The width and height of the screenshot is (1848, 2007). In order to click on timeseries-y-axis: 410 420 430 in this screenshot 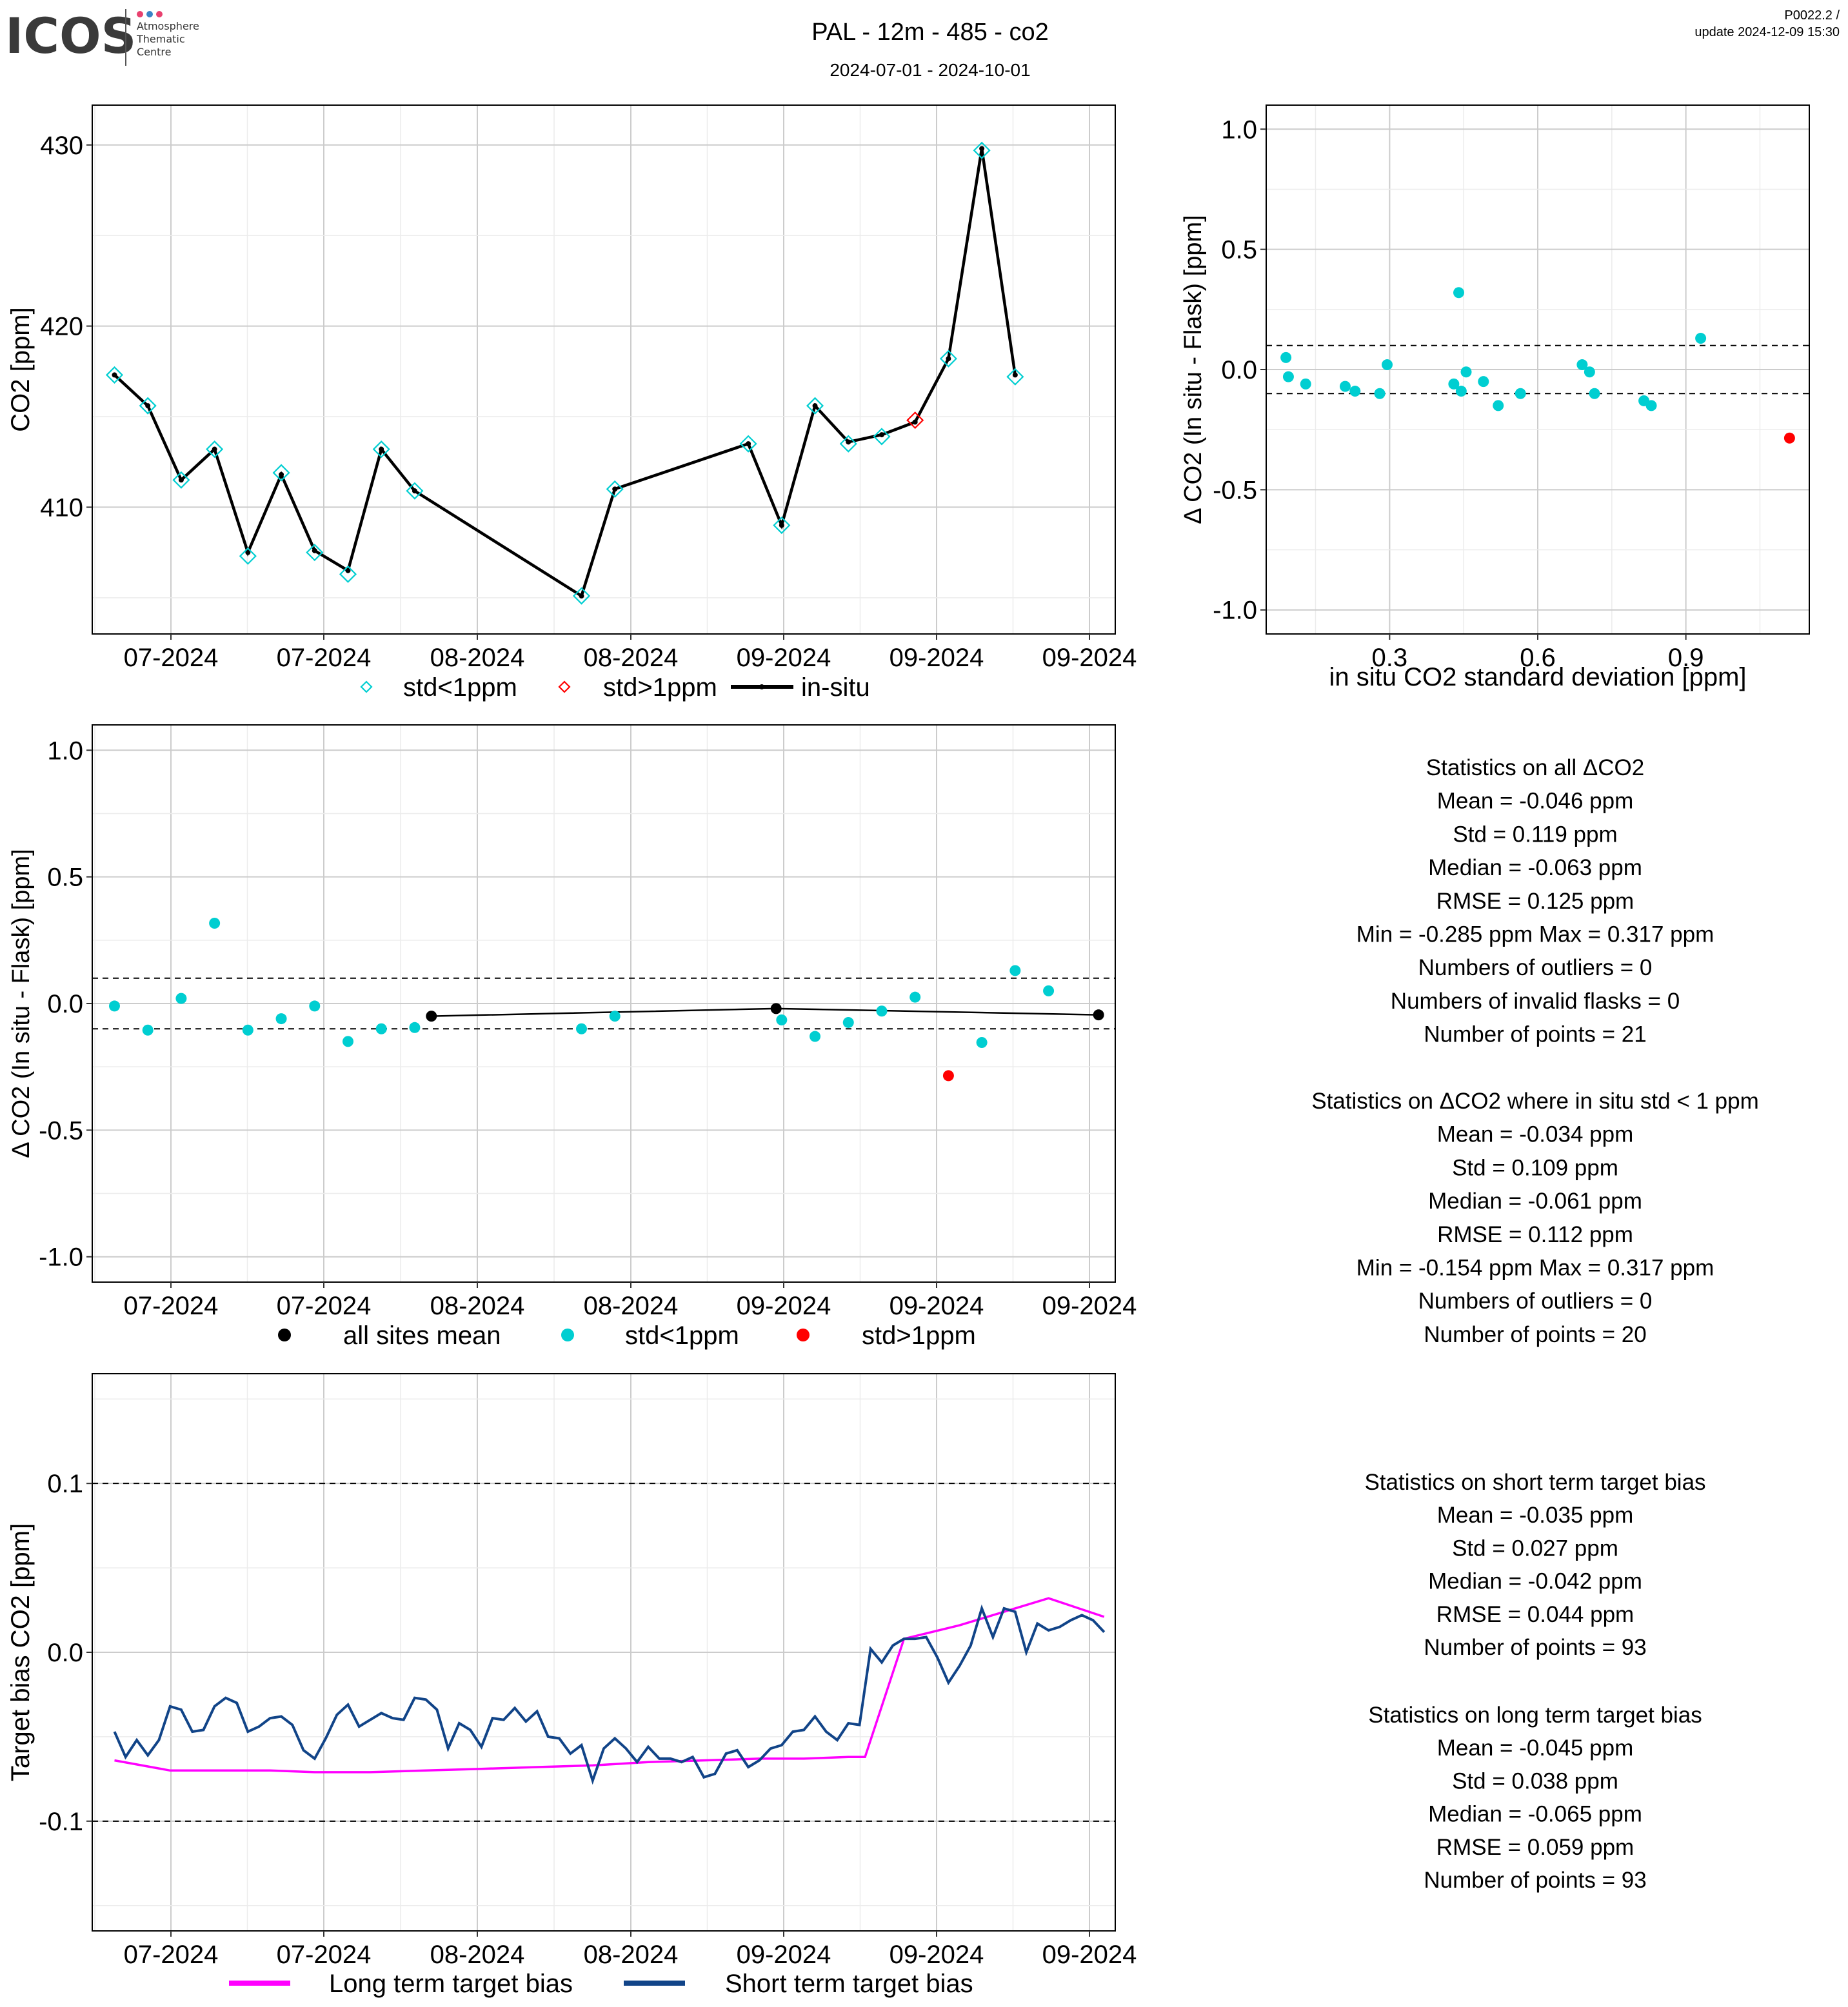, I will do `click(66, 327)`.